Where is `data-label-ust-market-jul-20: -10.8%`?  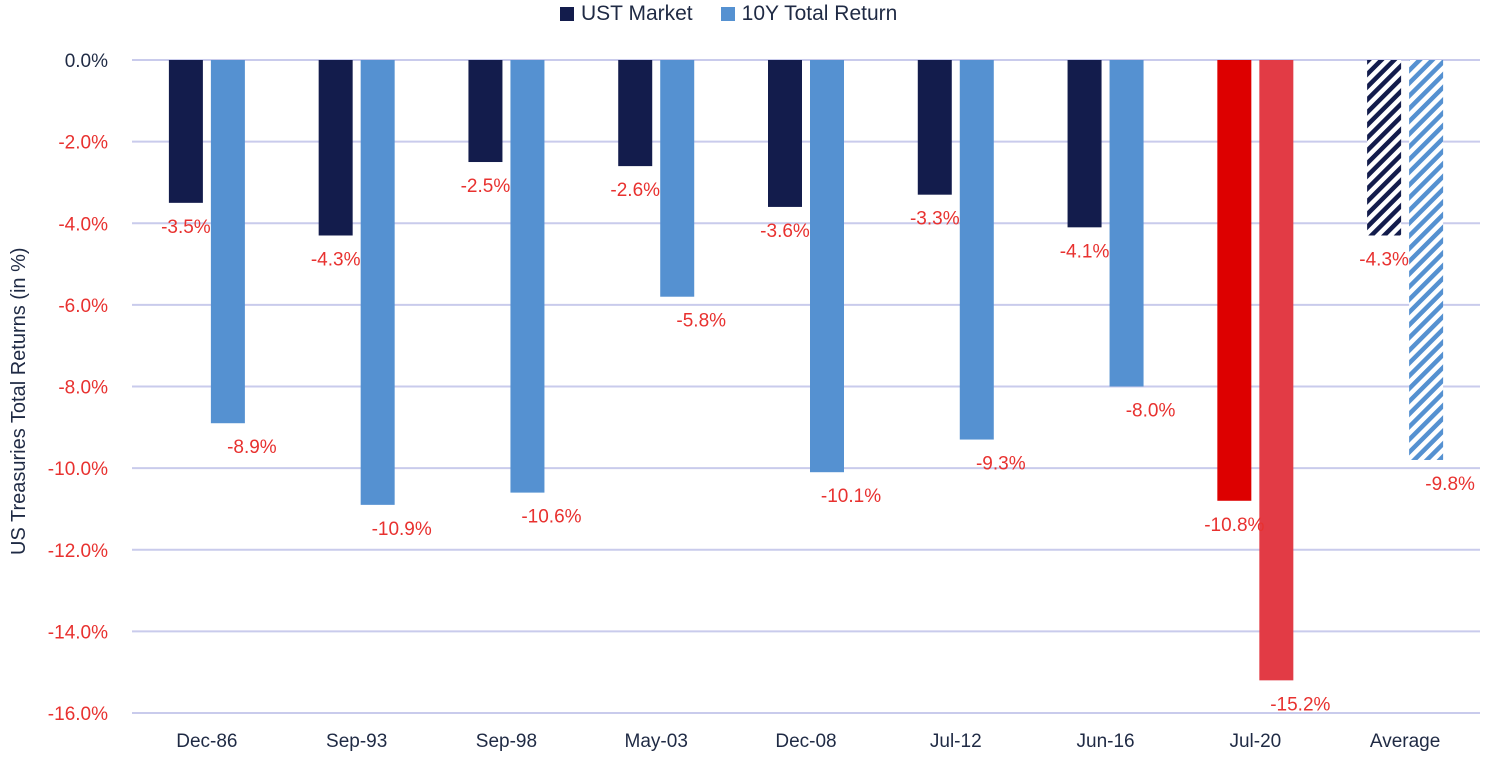
data-label-ust-market-jul-20: -10.8% is located at coordinates (1234, 525).